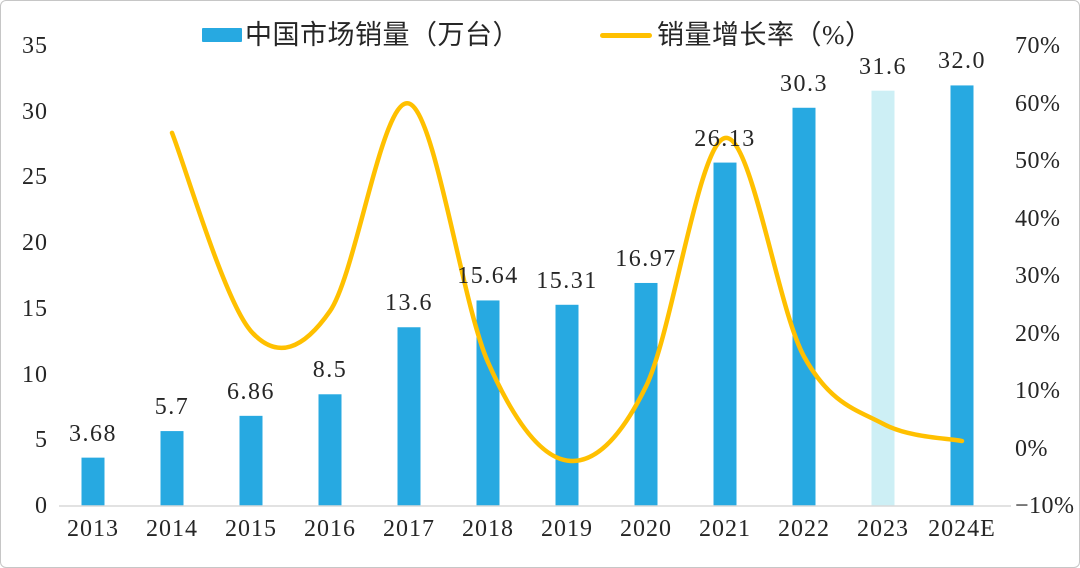  What do you see at coordinates (883, 298) in the screenshot?
I see `bar-2023` at bounding box center [883, 298].